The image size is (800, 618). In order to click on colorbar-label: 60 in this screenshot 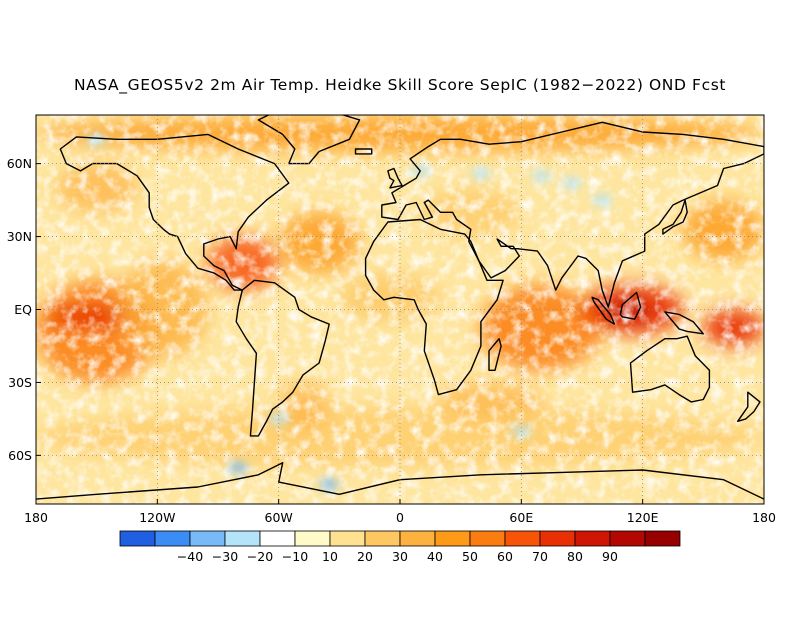, I will do `click(505, 556)`.